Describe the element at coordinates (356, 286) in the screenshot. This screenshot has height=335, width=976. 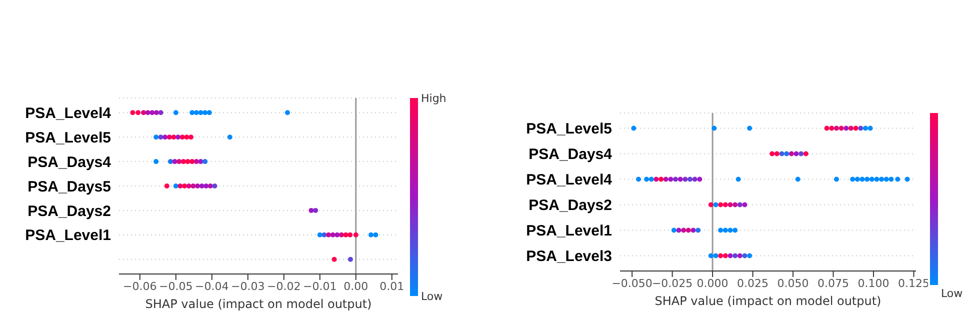
I see `x-tick-label: 0.00` at that location.